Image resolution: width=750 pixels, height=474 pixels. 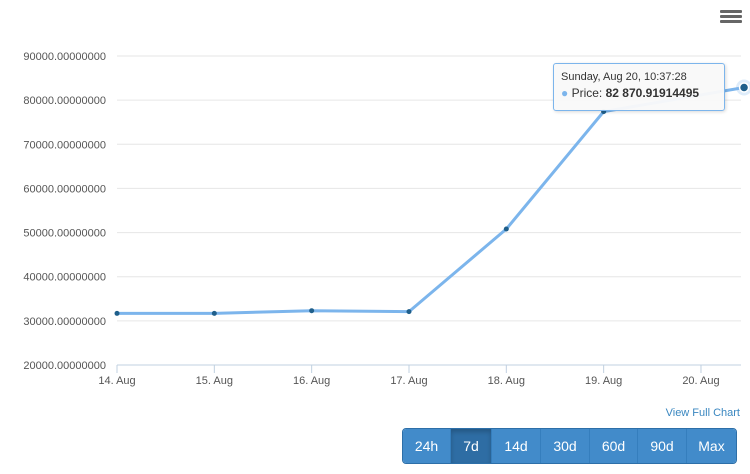 I want to click on x-tick-label: 15. Aug, so click(x=214, y=381).